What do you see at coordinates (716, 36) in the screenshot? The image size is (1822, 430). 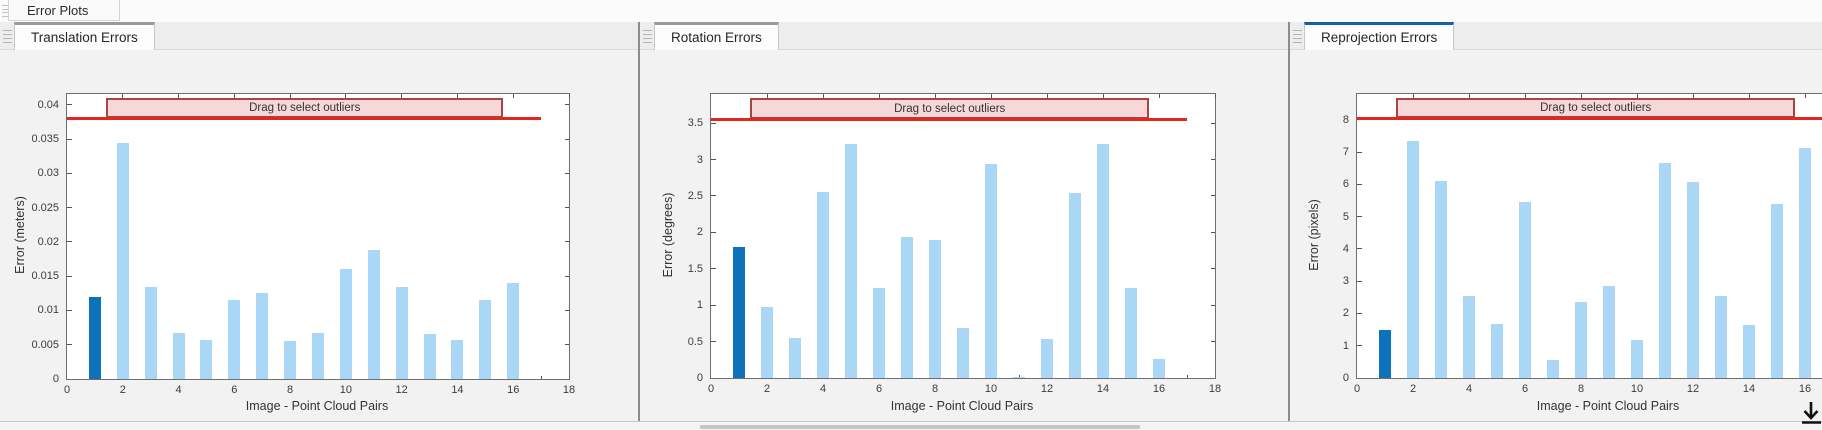 I see `tab-rotation-errors: Rotation Errors` at bounding box center [716, 36].